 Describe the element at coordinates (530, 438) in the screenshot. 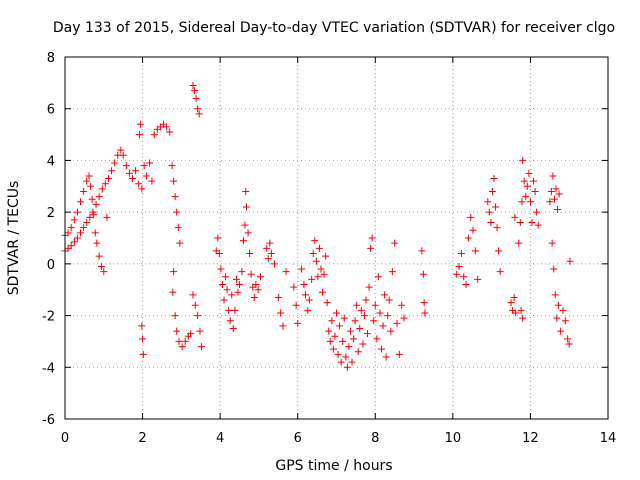

I see `x-tick-label: 12` at that location.